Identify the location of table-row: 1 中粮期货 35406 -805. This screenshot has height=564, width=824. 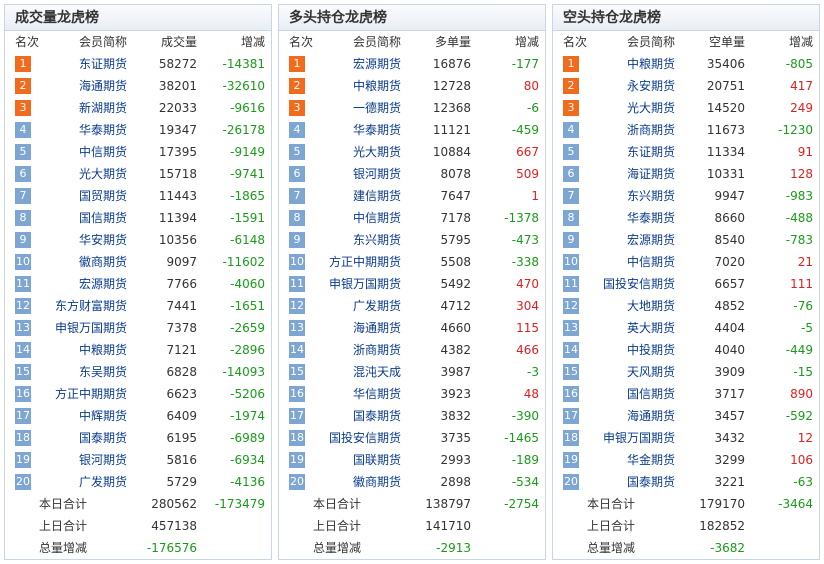
(686, 64).